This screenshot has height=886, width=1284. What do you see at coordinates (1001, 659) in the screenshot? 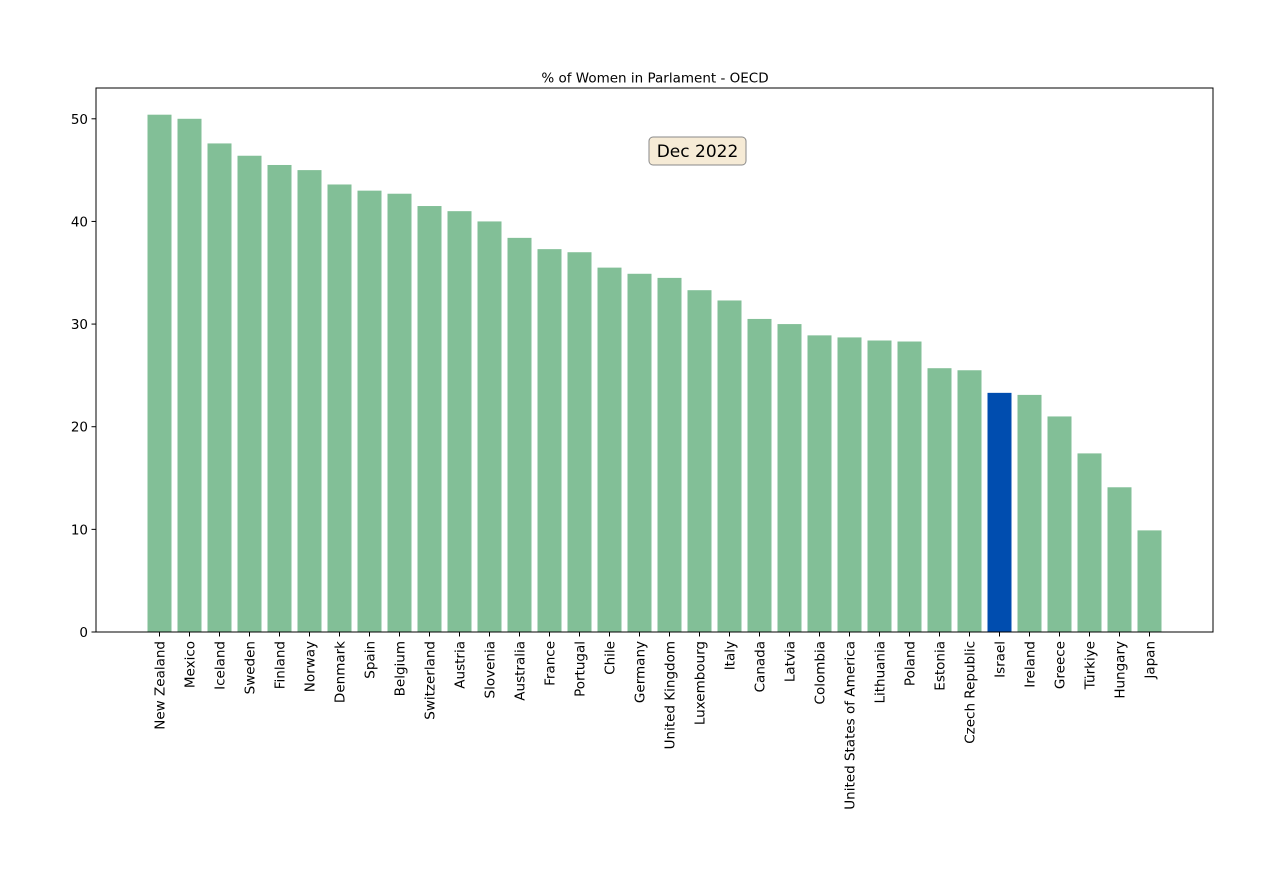
I see `x-tick-label-israel: Israel` at bounding box center [1001, 659].